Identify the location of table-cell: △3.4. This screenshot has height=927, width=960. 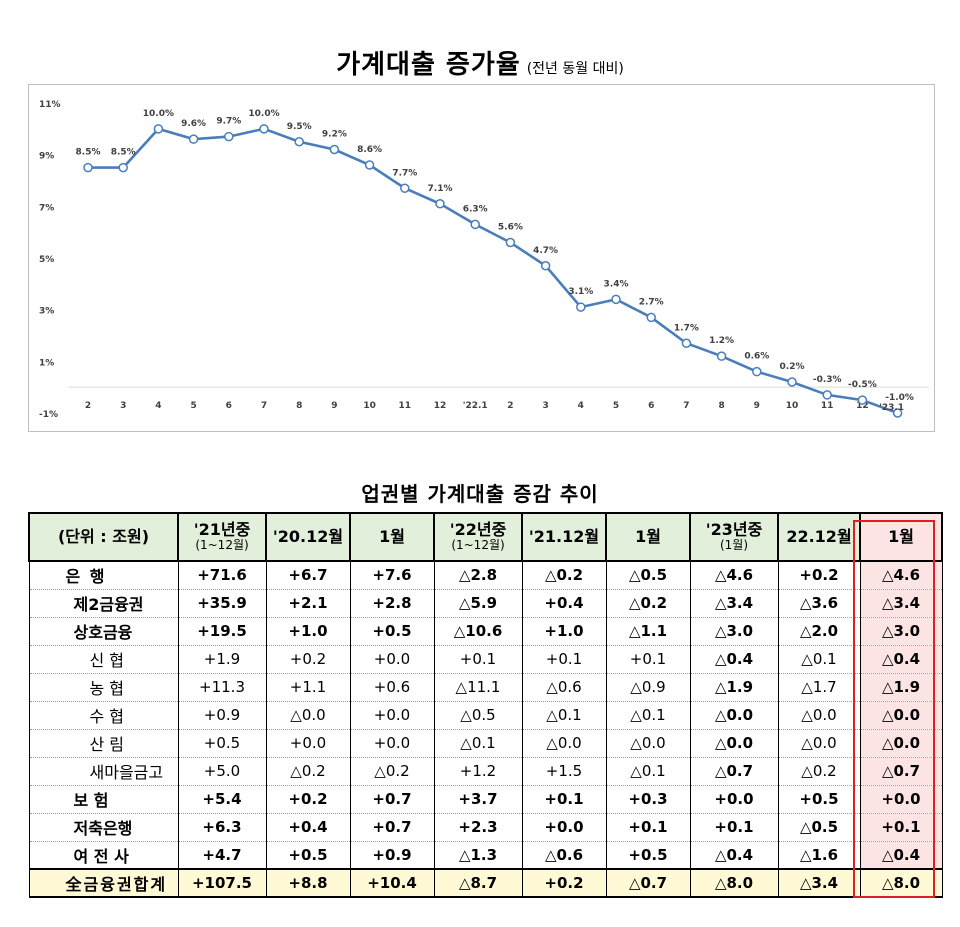
(734, 603).